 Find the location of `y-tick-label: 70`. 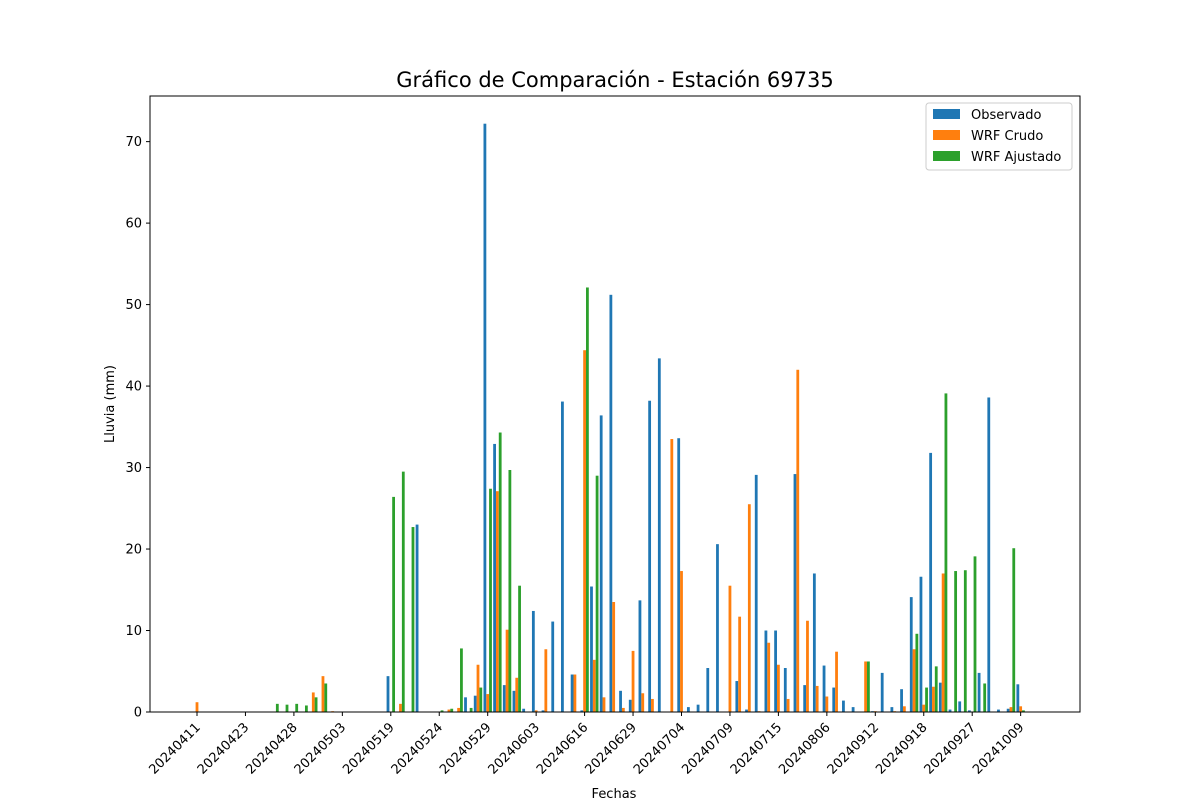

y-tick-label: 70 is located at coordinates (133, 142).